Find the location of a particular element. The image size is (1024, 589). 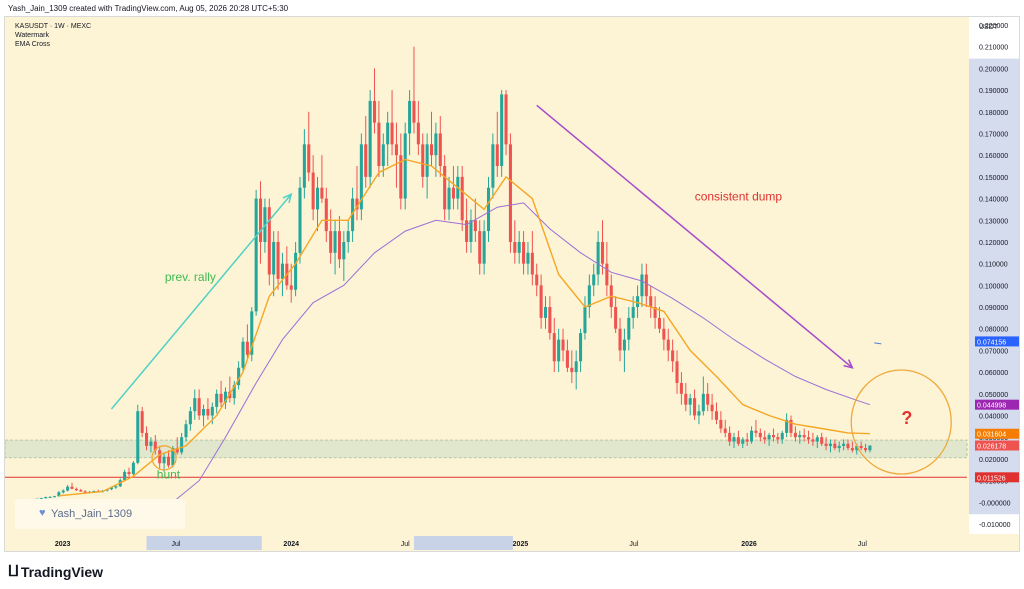

tradingview-logo: ⨿ TradingView is located at coordinates (55, 571).